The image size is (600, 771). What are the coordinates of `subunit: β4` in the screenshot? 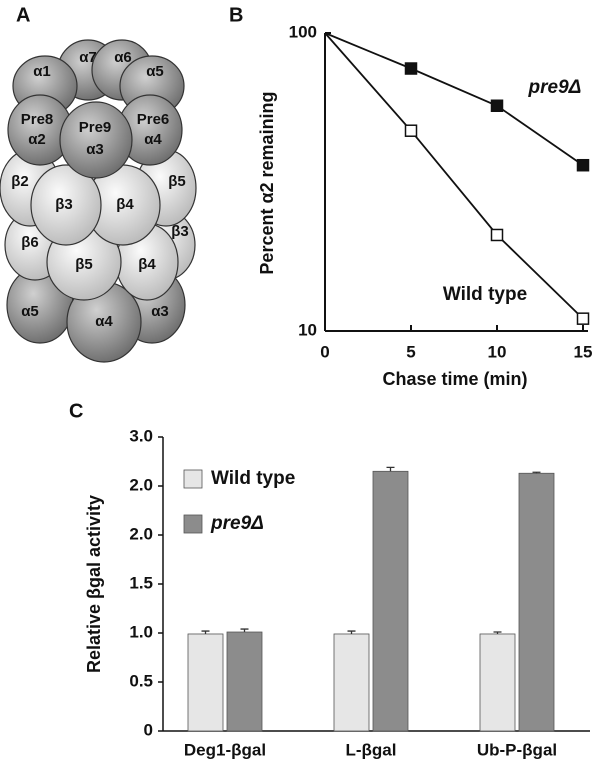 It's located at (123, 205).